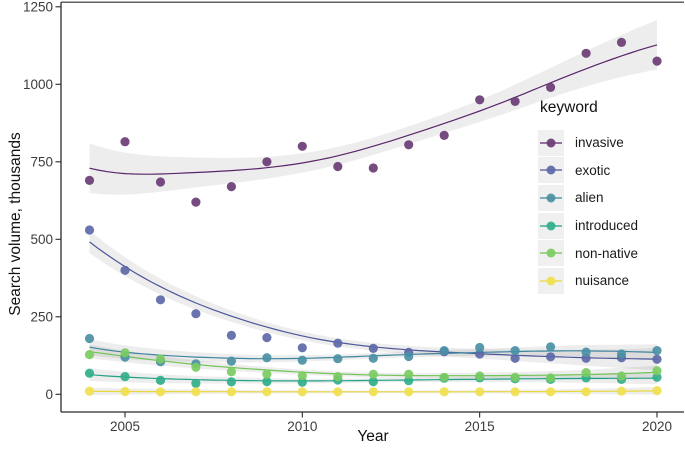 The image size is (685, 453). What do you see at coordinates (657, 351) in the screenshot?
I see `point-alien-2020` at bounding box center [657, 351].